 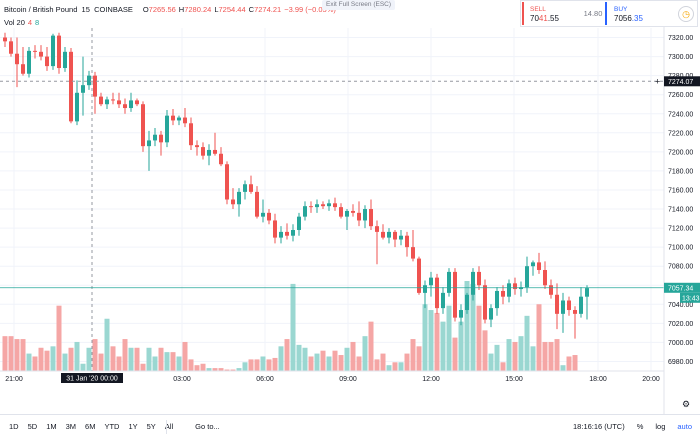 I want to click on sell-button: SELL 7041.55, so click(x=551, y=14).